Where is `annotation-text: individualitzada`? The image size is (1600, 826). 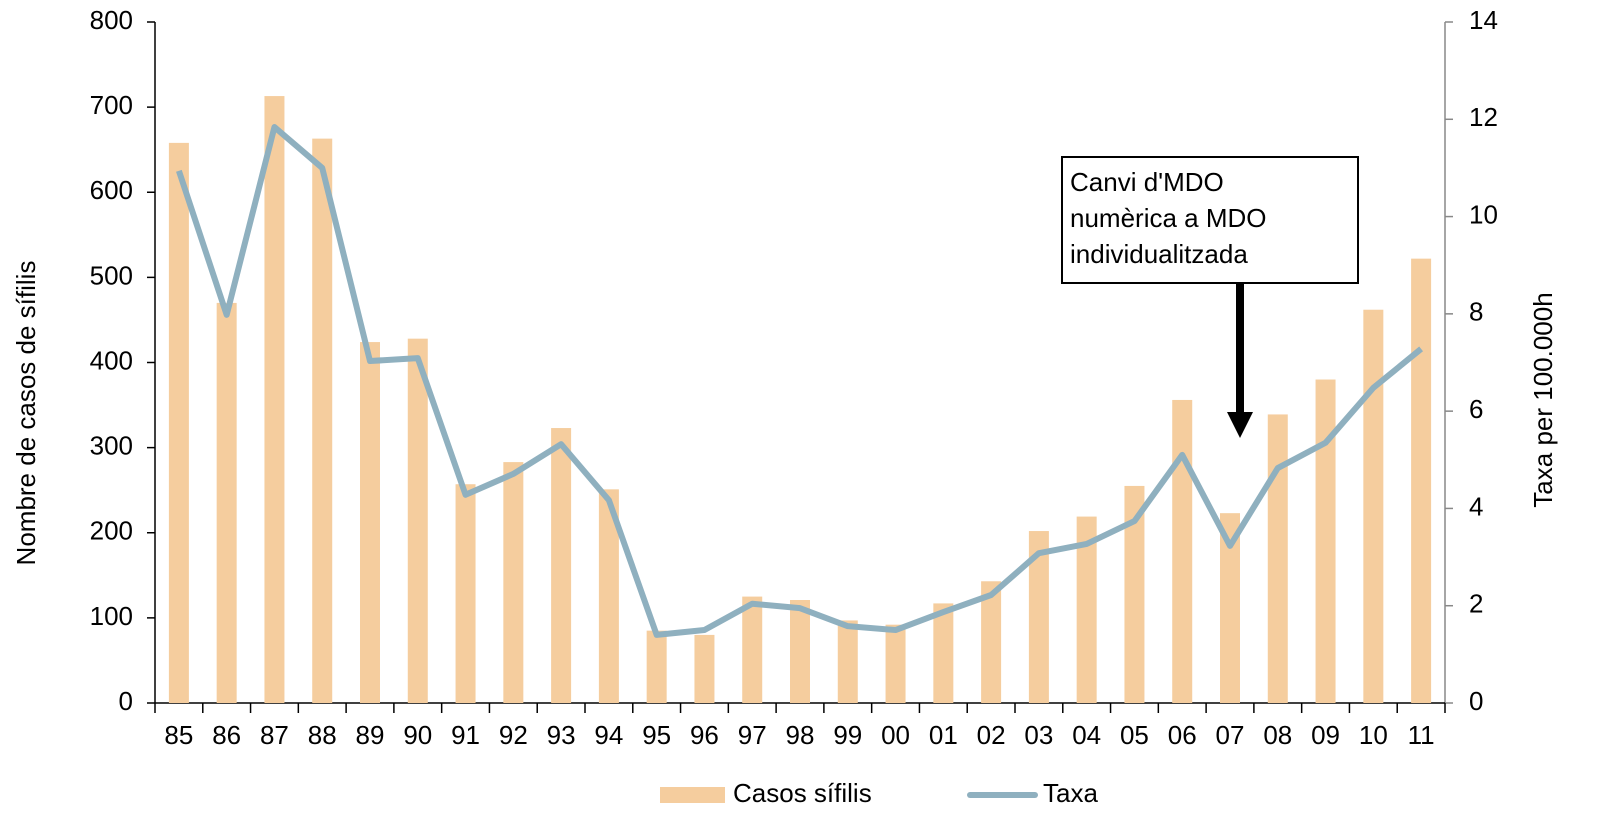 annotation-text: individualitzada is located at coordinates (1159, 254).